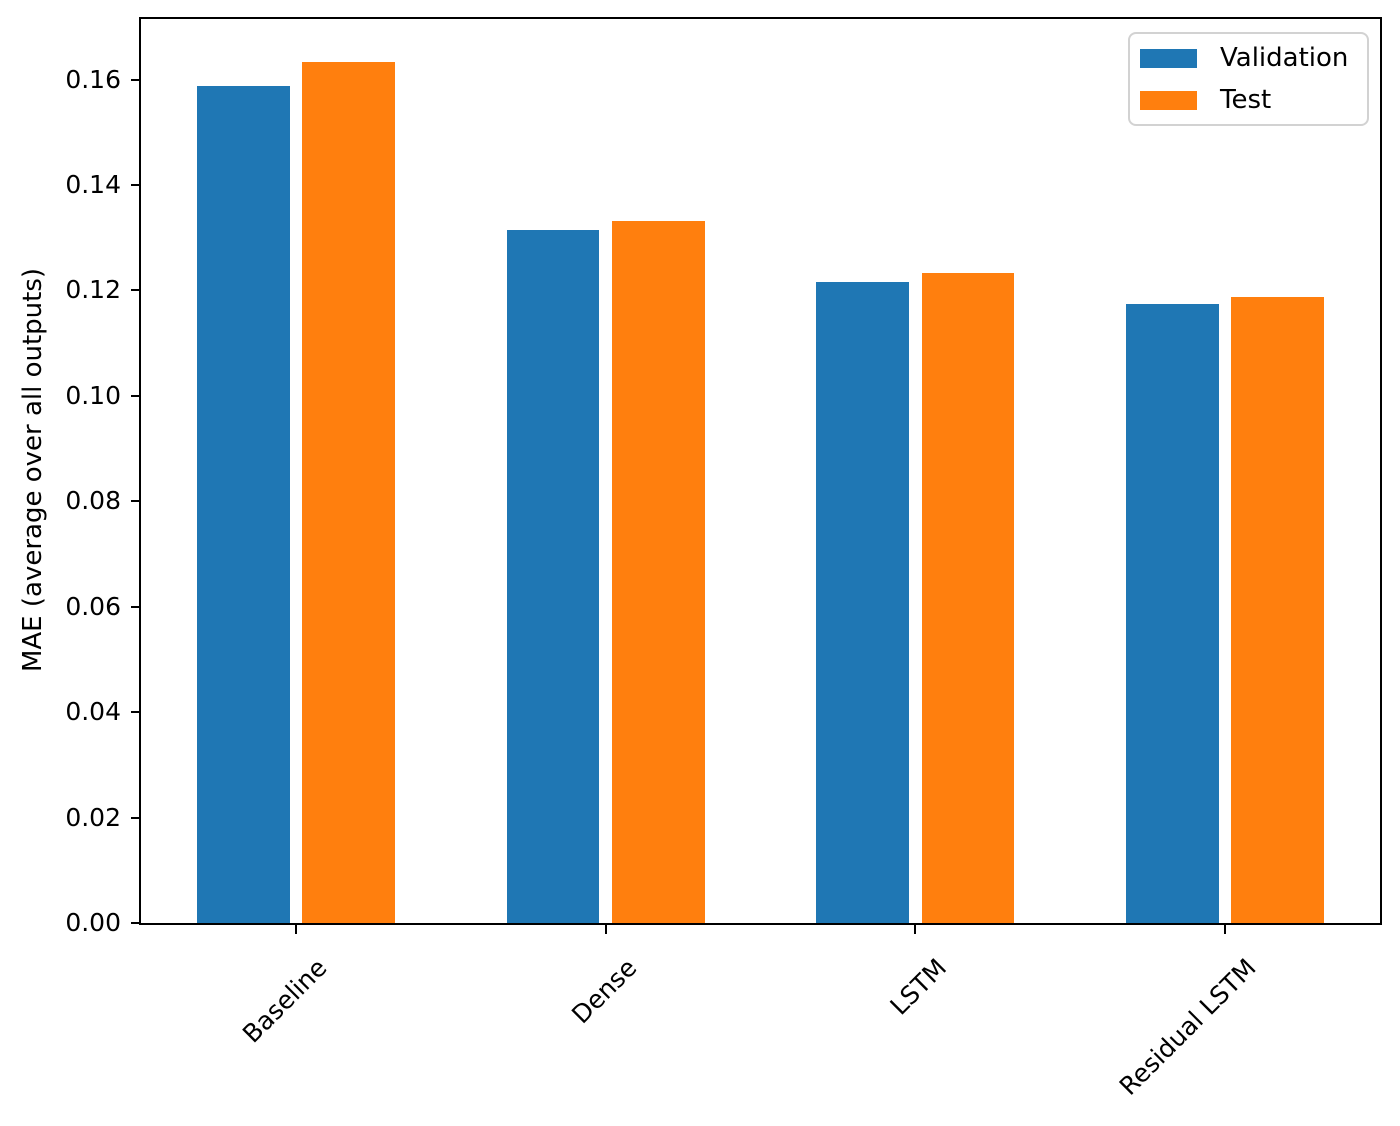  Describe the element at coordinates (243, 504) in the screenshot. I see `bar-validation-baseline` at that location.